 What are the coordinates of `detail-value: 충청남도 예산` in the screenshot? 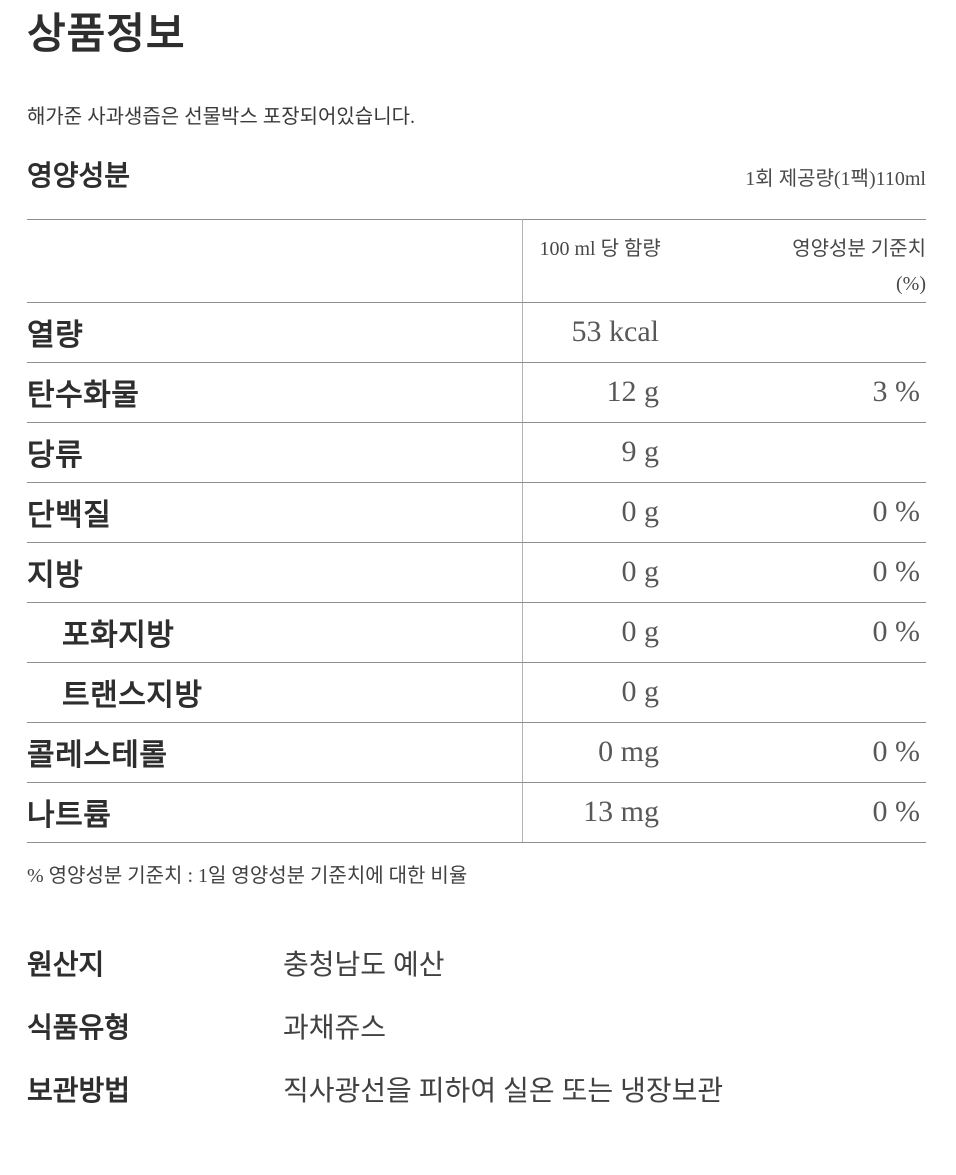 It's located at (364, 965).